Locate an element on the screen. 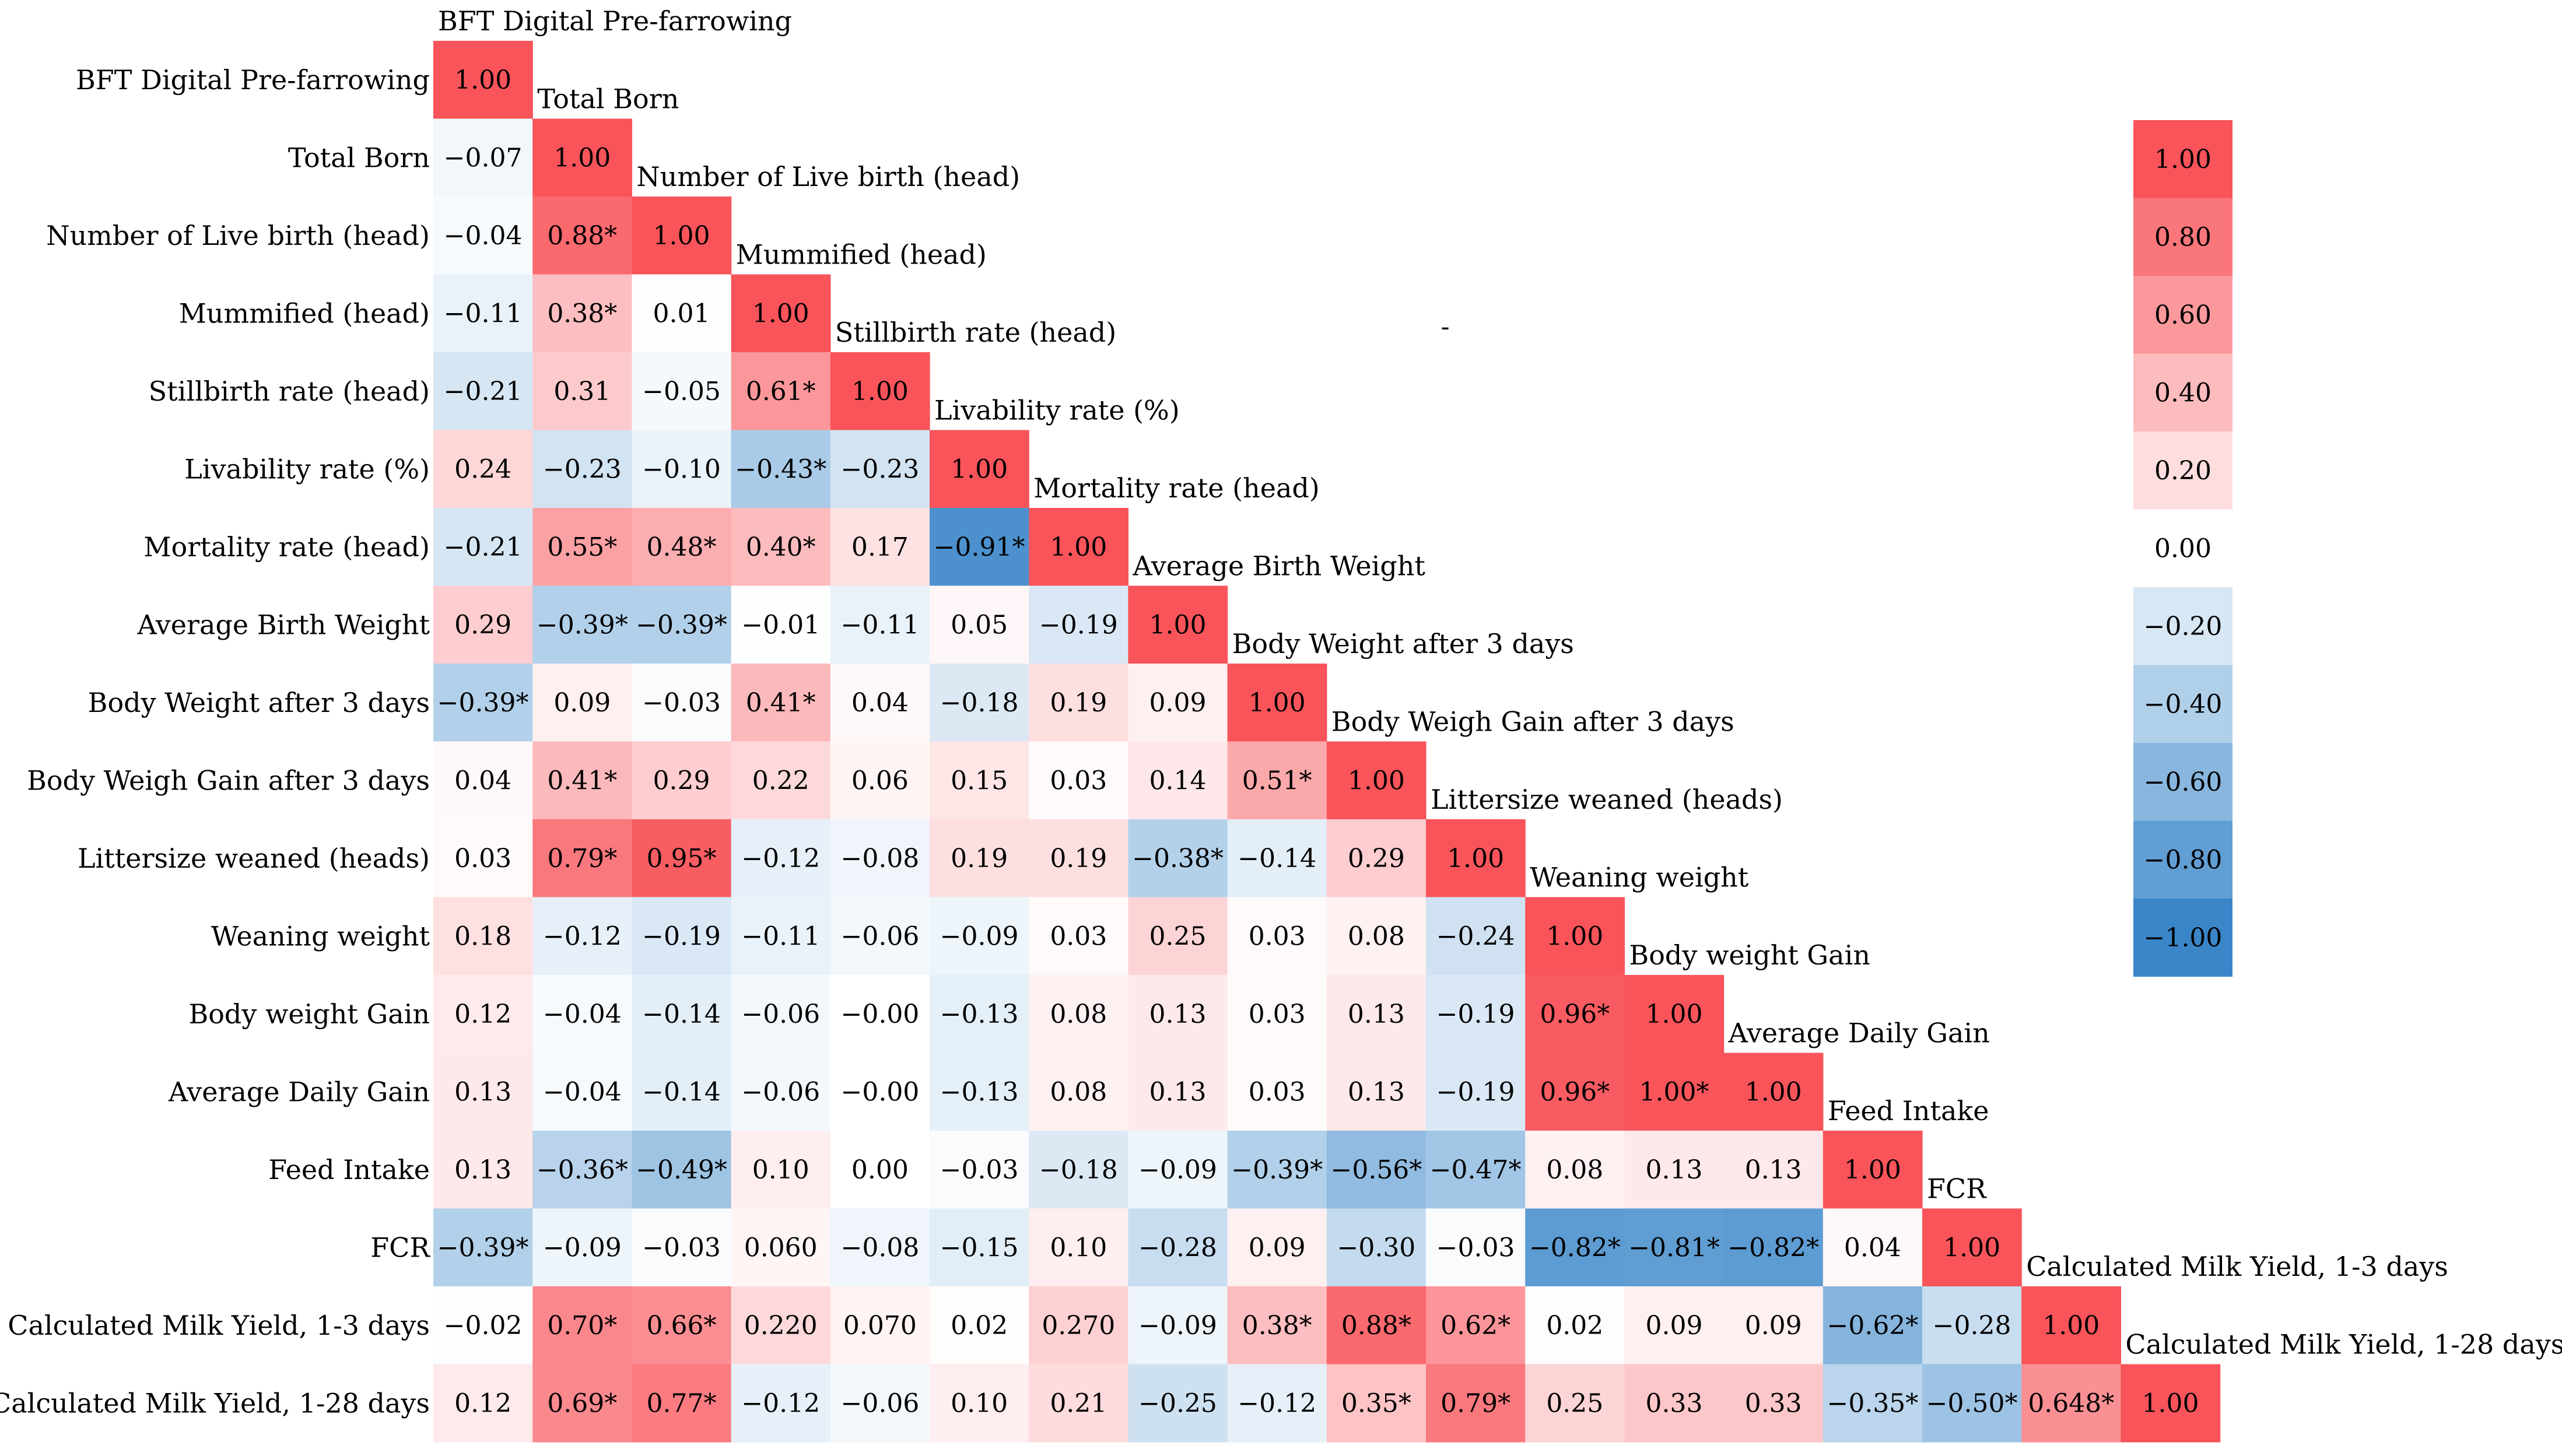 The width and height of the screenshot is (2562, 1456). legend-value-label: 0.80 is located at coordinates (2182, 237).